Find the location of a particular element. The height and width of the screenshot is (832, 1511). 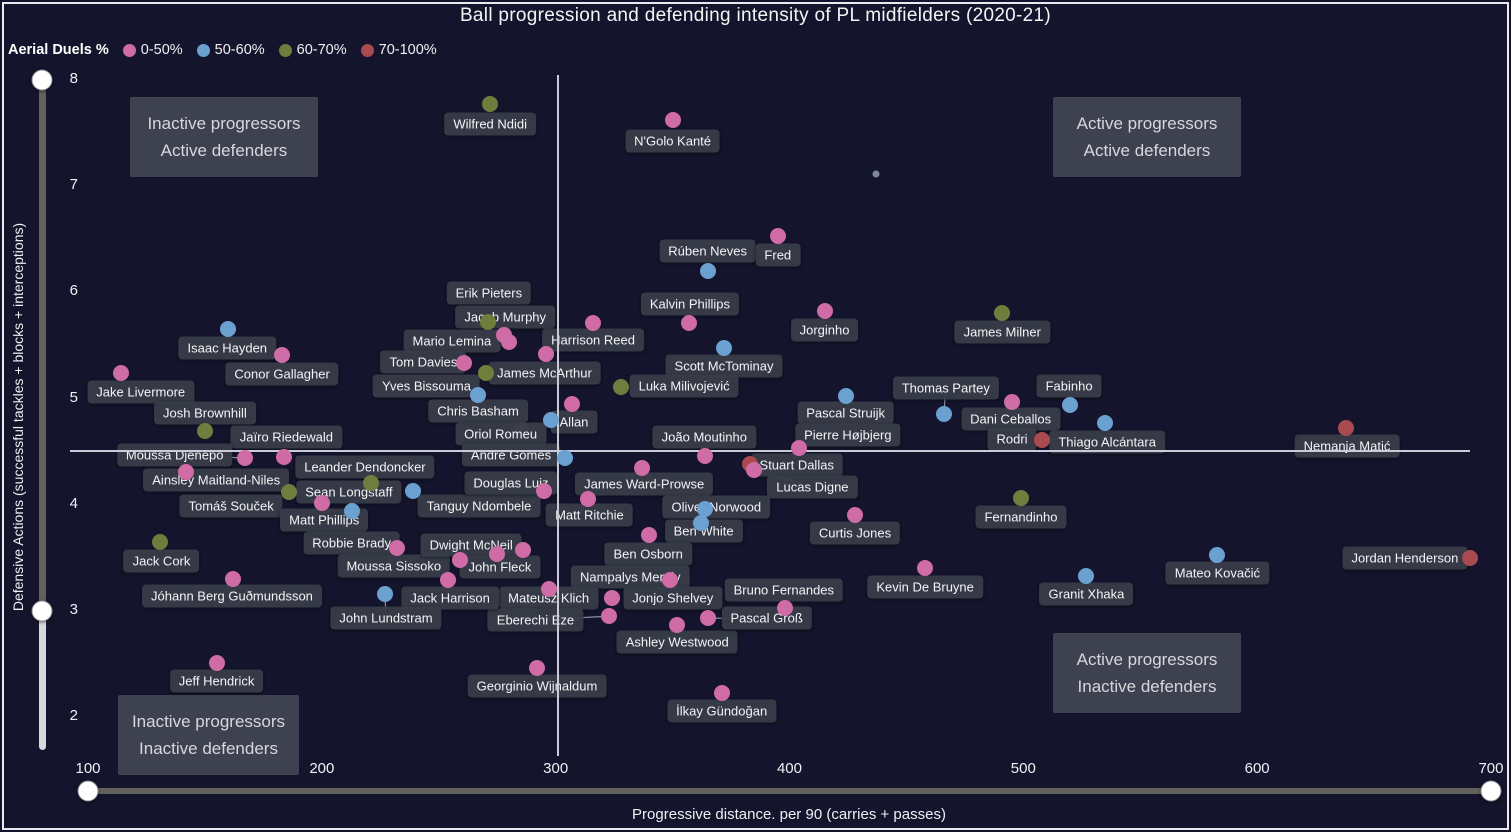

y-tick: 7 is located at coordinates (73, 185).